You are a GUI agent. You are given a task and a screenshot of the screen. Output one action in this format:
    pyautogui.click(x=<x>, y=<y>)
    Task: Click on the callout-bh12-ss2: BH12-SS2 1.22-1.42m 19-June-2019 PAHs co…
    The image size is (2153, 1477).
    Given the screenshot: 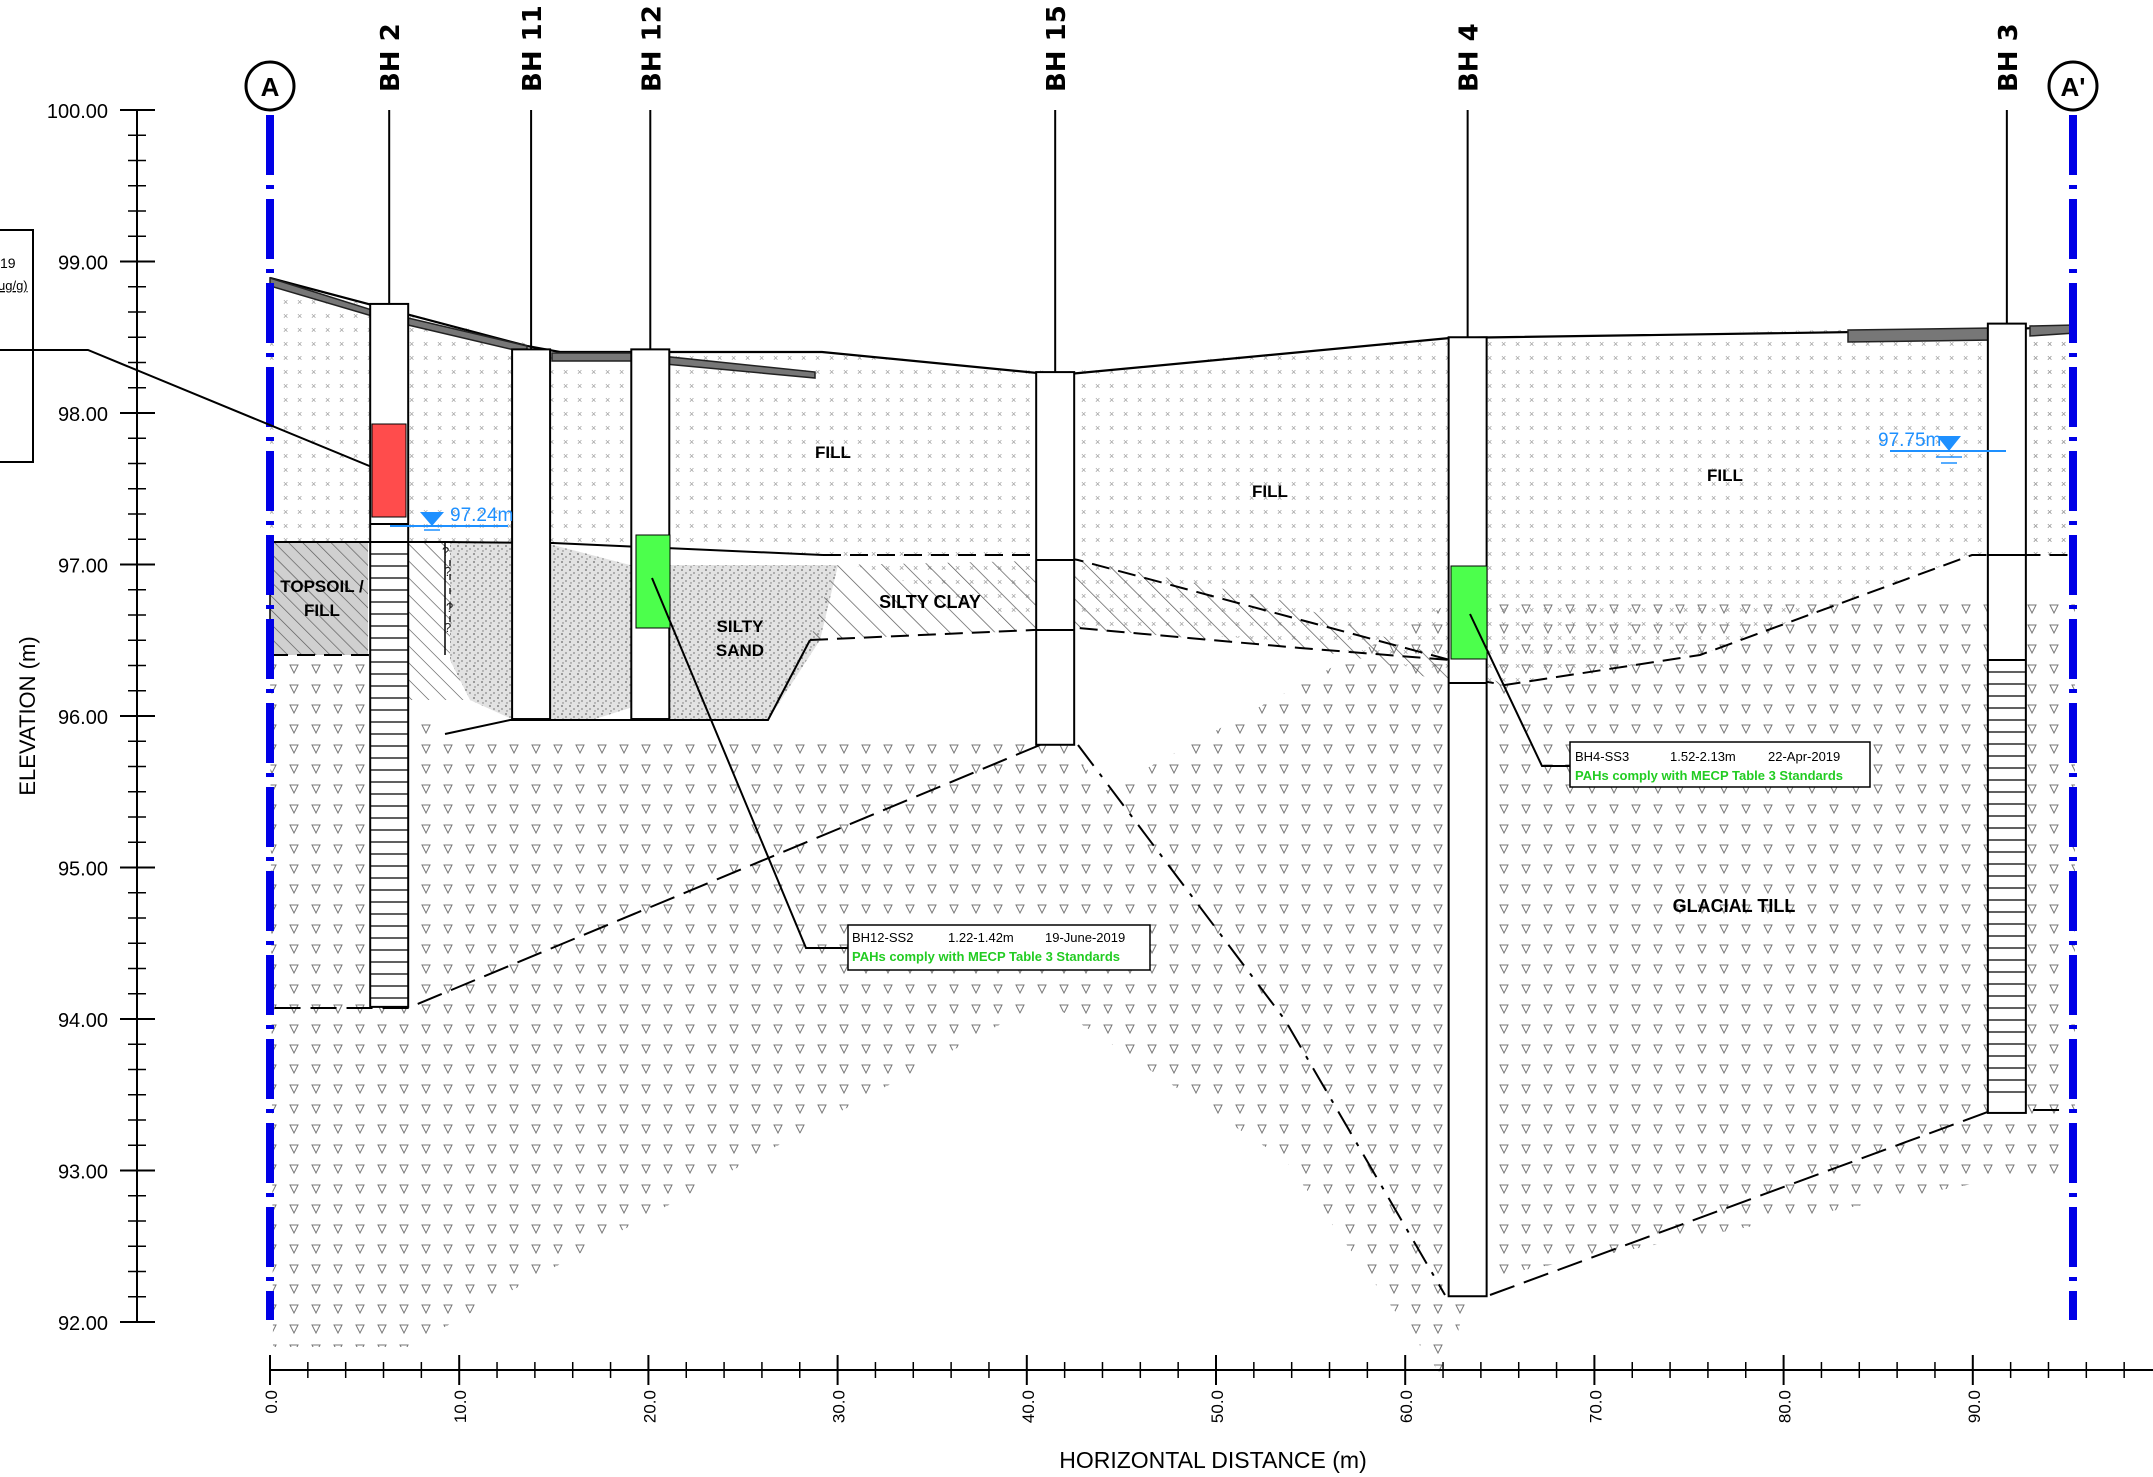 What is the action you would take?
    pyautogui.click(x=901, y=774)
    